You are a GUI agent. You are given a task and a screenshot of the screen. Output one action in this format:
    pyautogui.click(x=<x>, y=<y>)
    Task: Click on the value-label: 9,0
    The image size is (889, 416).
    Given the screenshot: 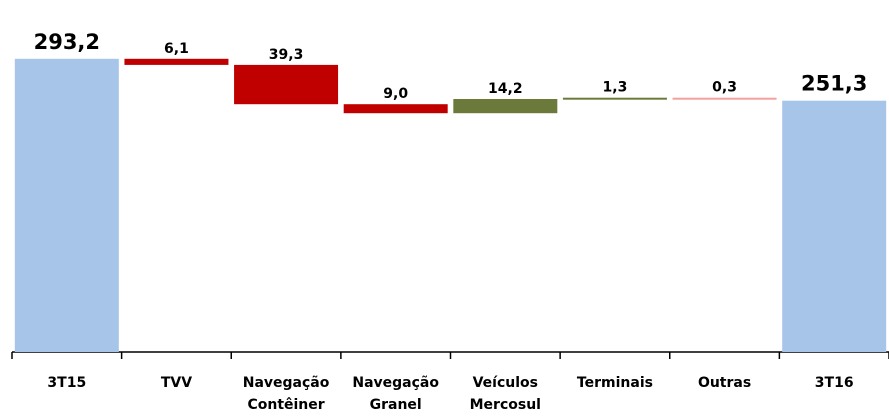 What is the action you would take?
    pyautogui.click(x=395, y=94)
    